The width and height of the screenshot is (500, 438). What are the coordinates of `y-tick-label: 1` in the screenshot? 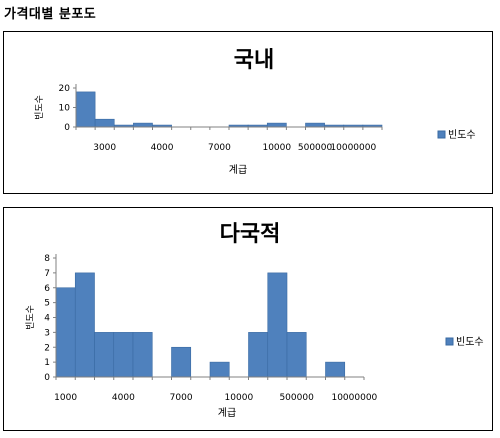 It's located at (47, 363).